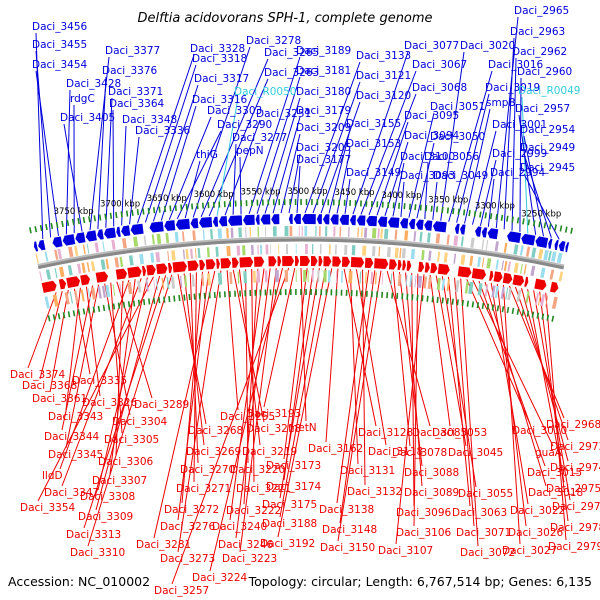 This screenshot has width=600, height=600. I want to click on gene-label-bottom: Daci_3305, so click(131, 440).